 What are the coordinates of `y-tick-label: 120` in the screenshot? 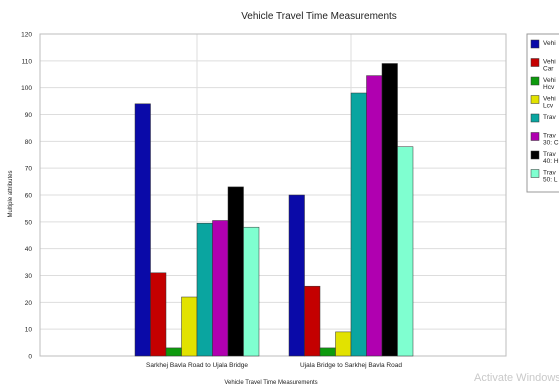 It's located at (26, 35).